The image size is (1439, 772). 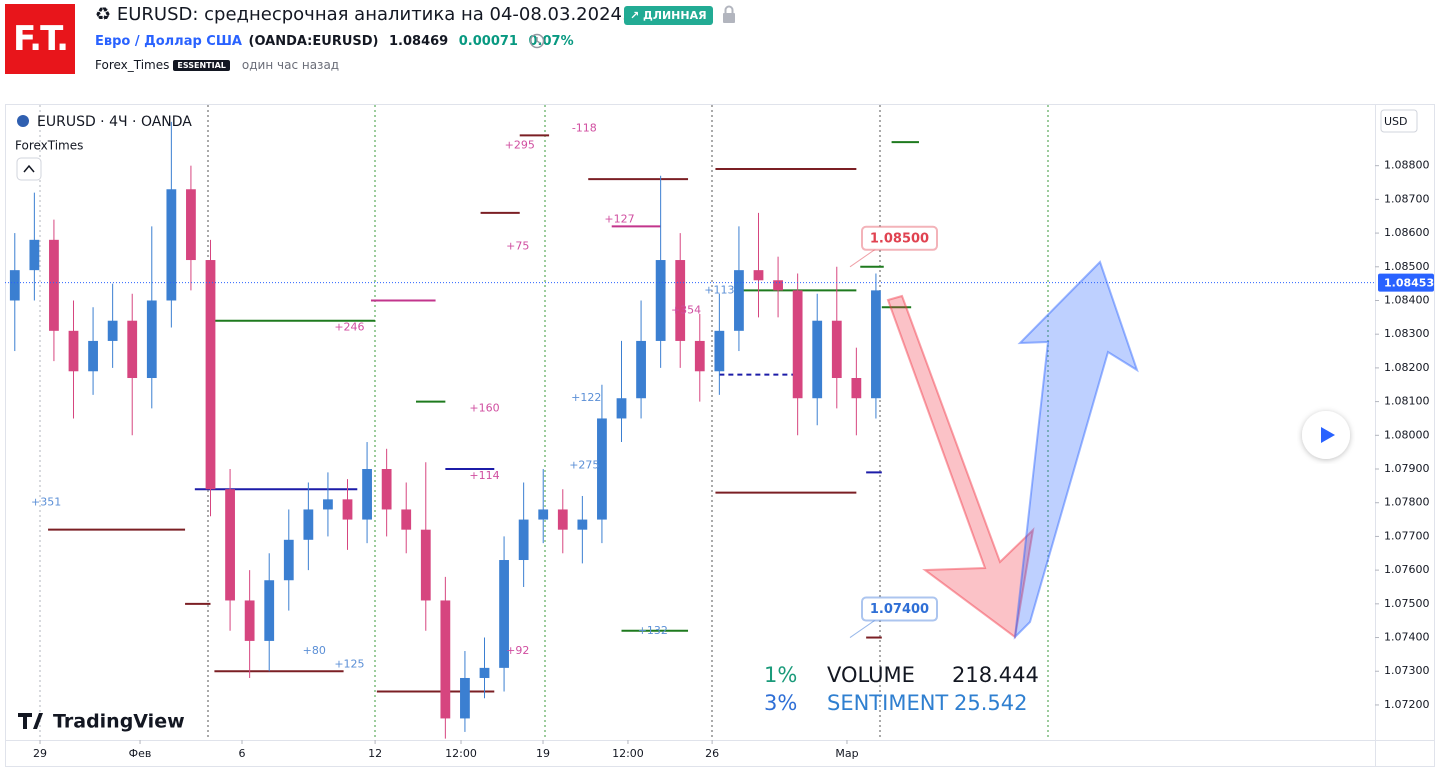 What do you see at coordinates (1407, 333) in the screenshot?
I see `y-tick-label: 1.08300` at bounding box center [1407, 333].